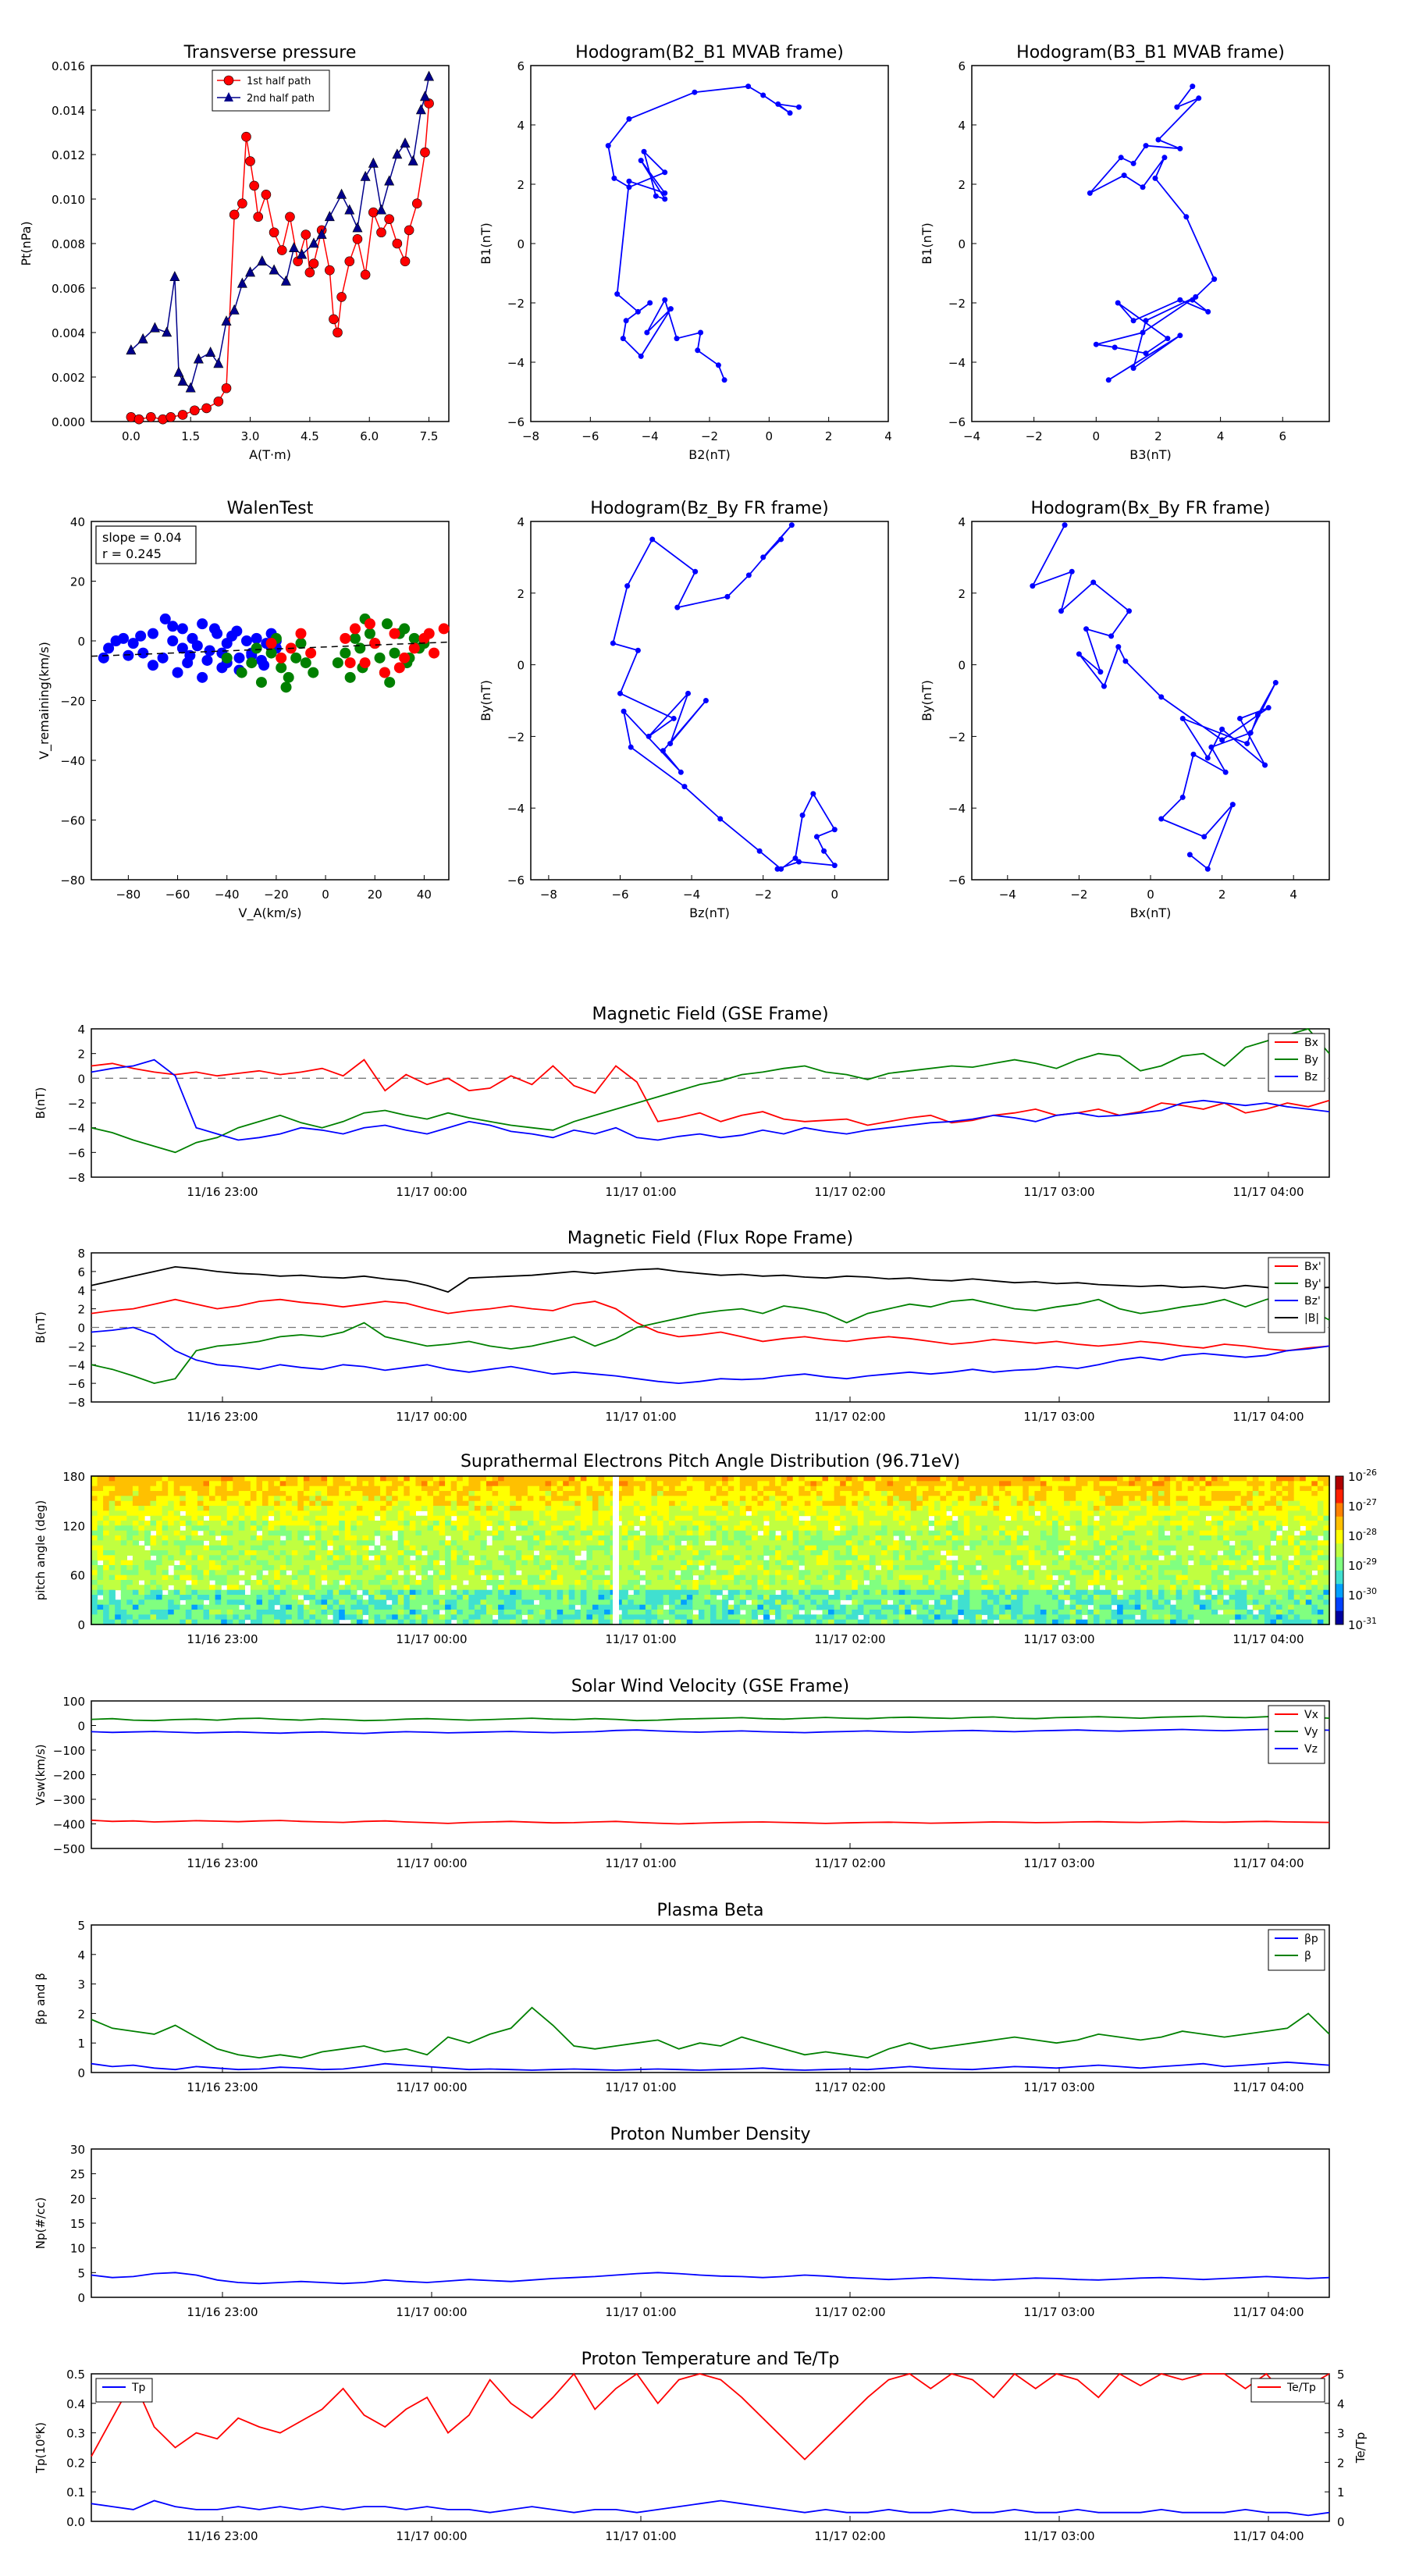 The image size is (1405, 2576). What do you see at coordinates (629, 187) in the screenshot?
I see `h1-point` at bounding box center [629, 187].